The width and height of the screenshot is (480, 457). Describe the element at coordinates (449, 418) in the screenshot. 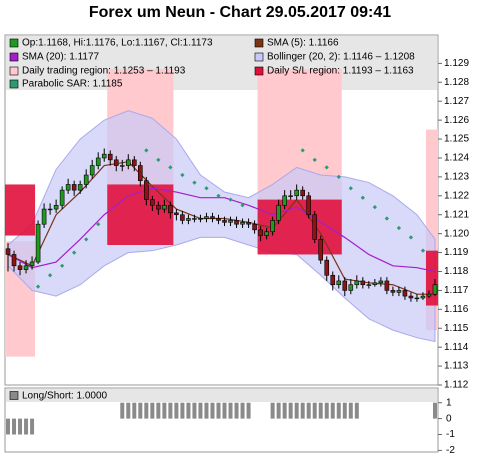

I see `y-tick-label: 0` at that location.